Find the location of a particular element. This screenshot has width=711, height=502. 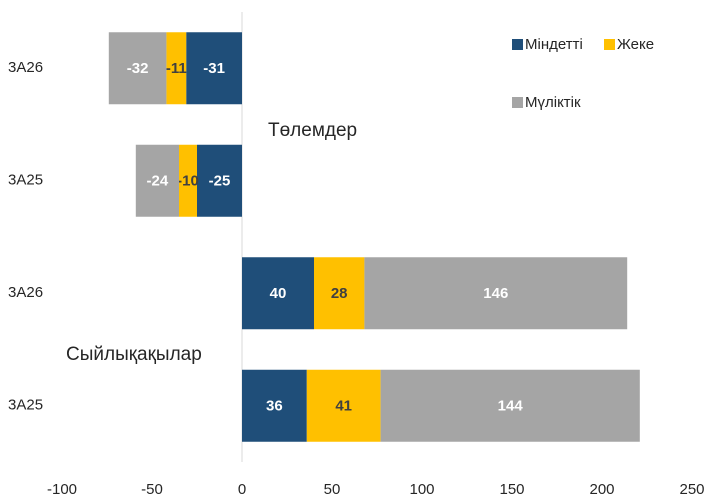

data-label: -11 is located at coordinates (176, 68).